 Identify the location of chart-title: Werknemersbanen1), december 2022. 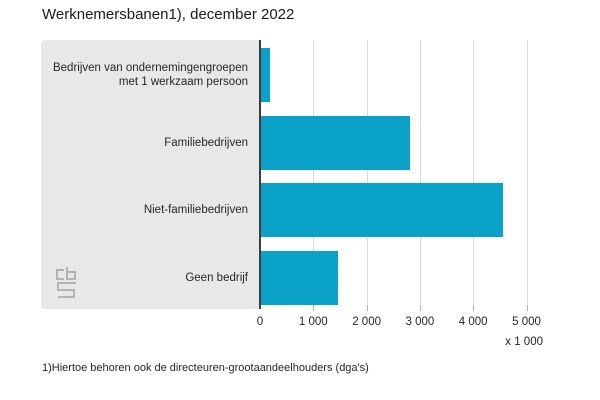
(168, 14).